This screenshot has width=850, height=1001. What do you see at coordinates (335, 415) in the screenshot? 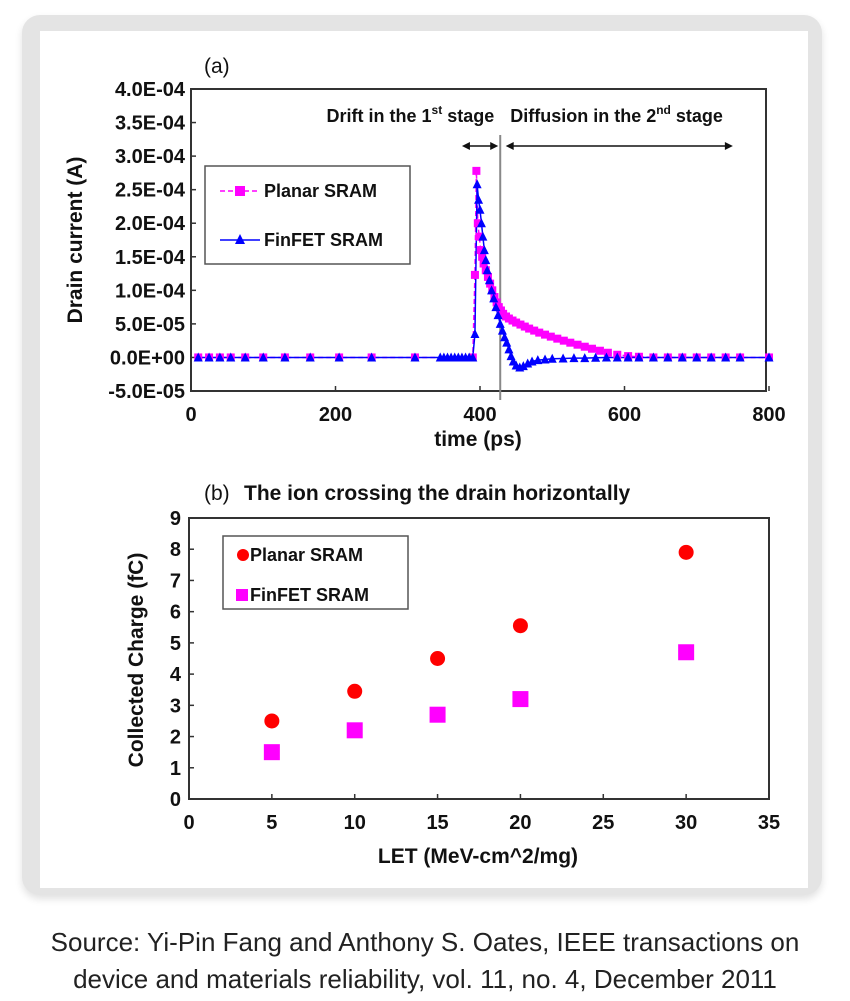
I see `x-tick-label: 200` at bounding box center [335, 415].